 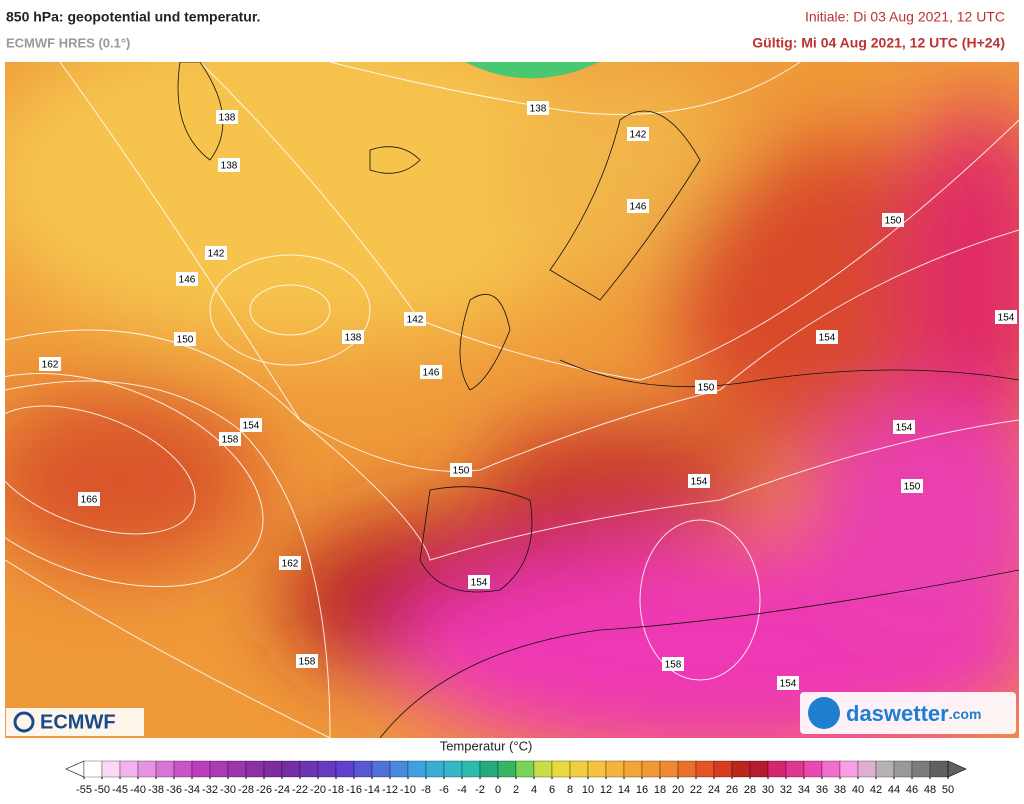 What do you see at coordinates (68, 42) in the screenshot?
I see `subtitle: ECMWF HRES (0.1°)` at bounding box center [68, 42].